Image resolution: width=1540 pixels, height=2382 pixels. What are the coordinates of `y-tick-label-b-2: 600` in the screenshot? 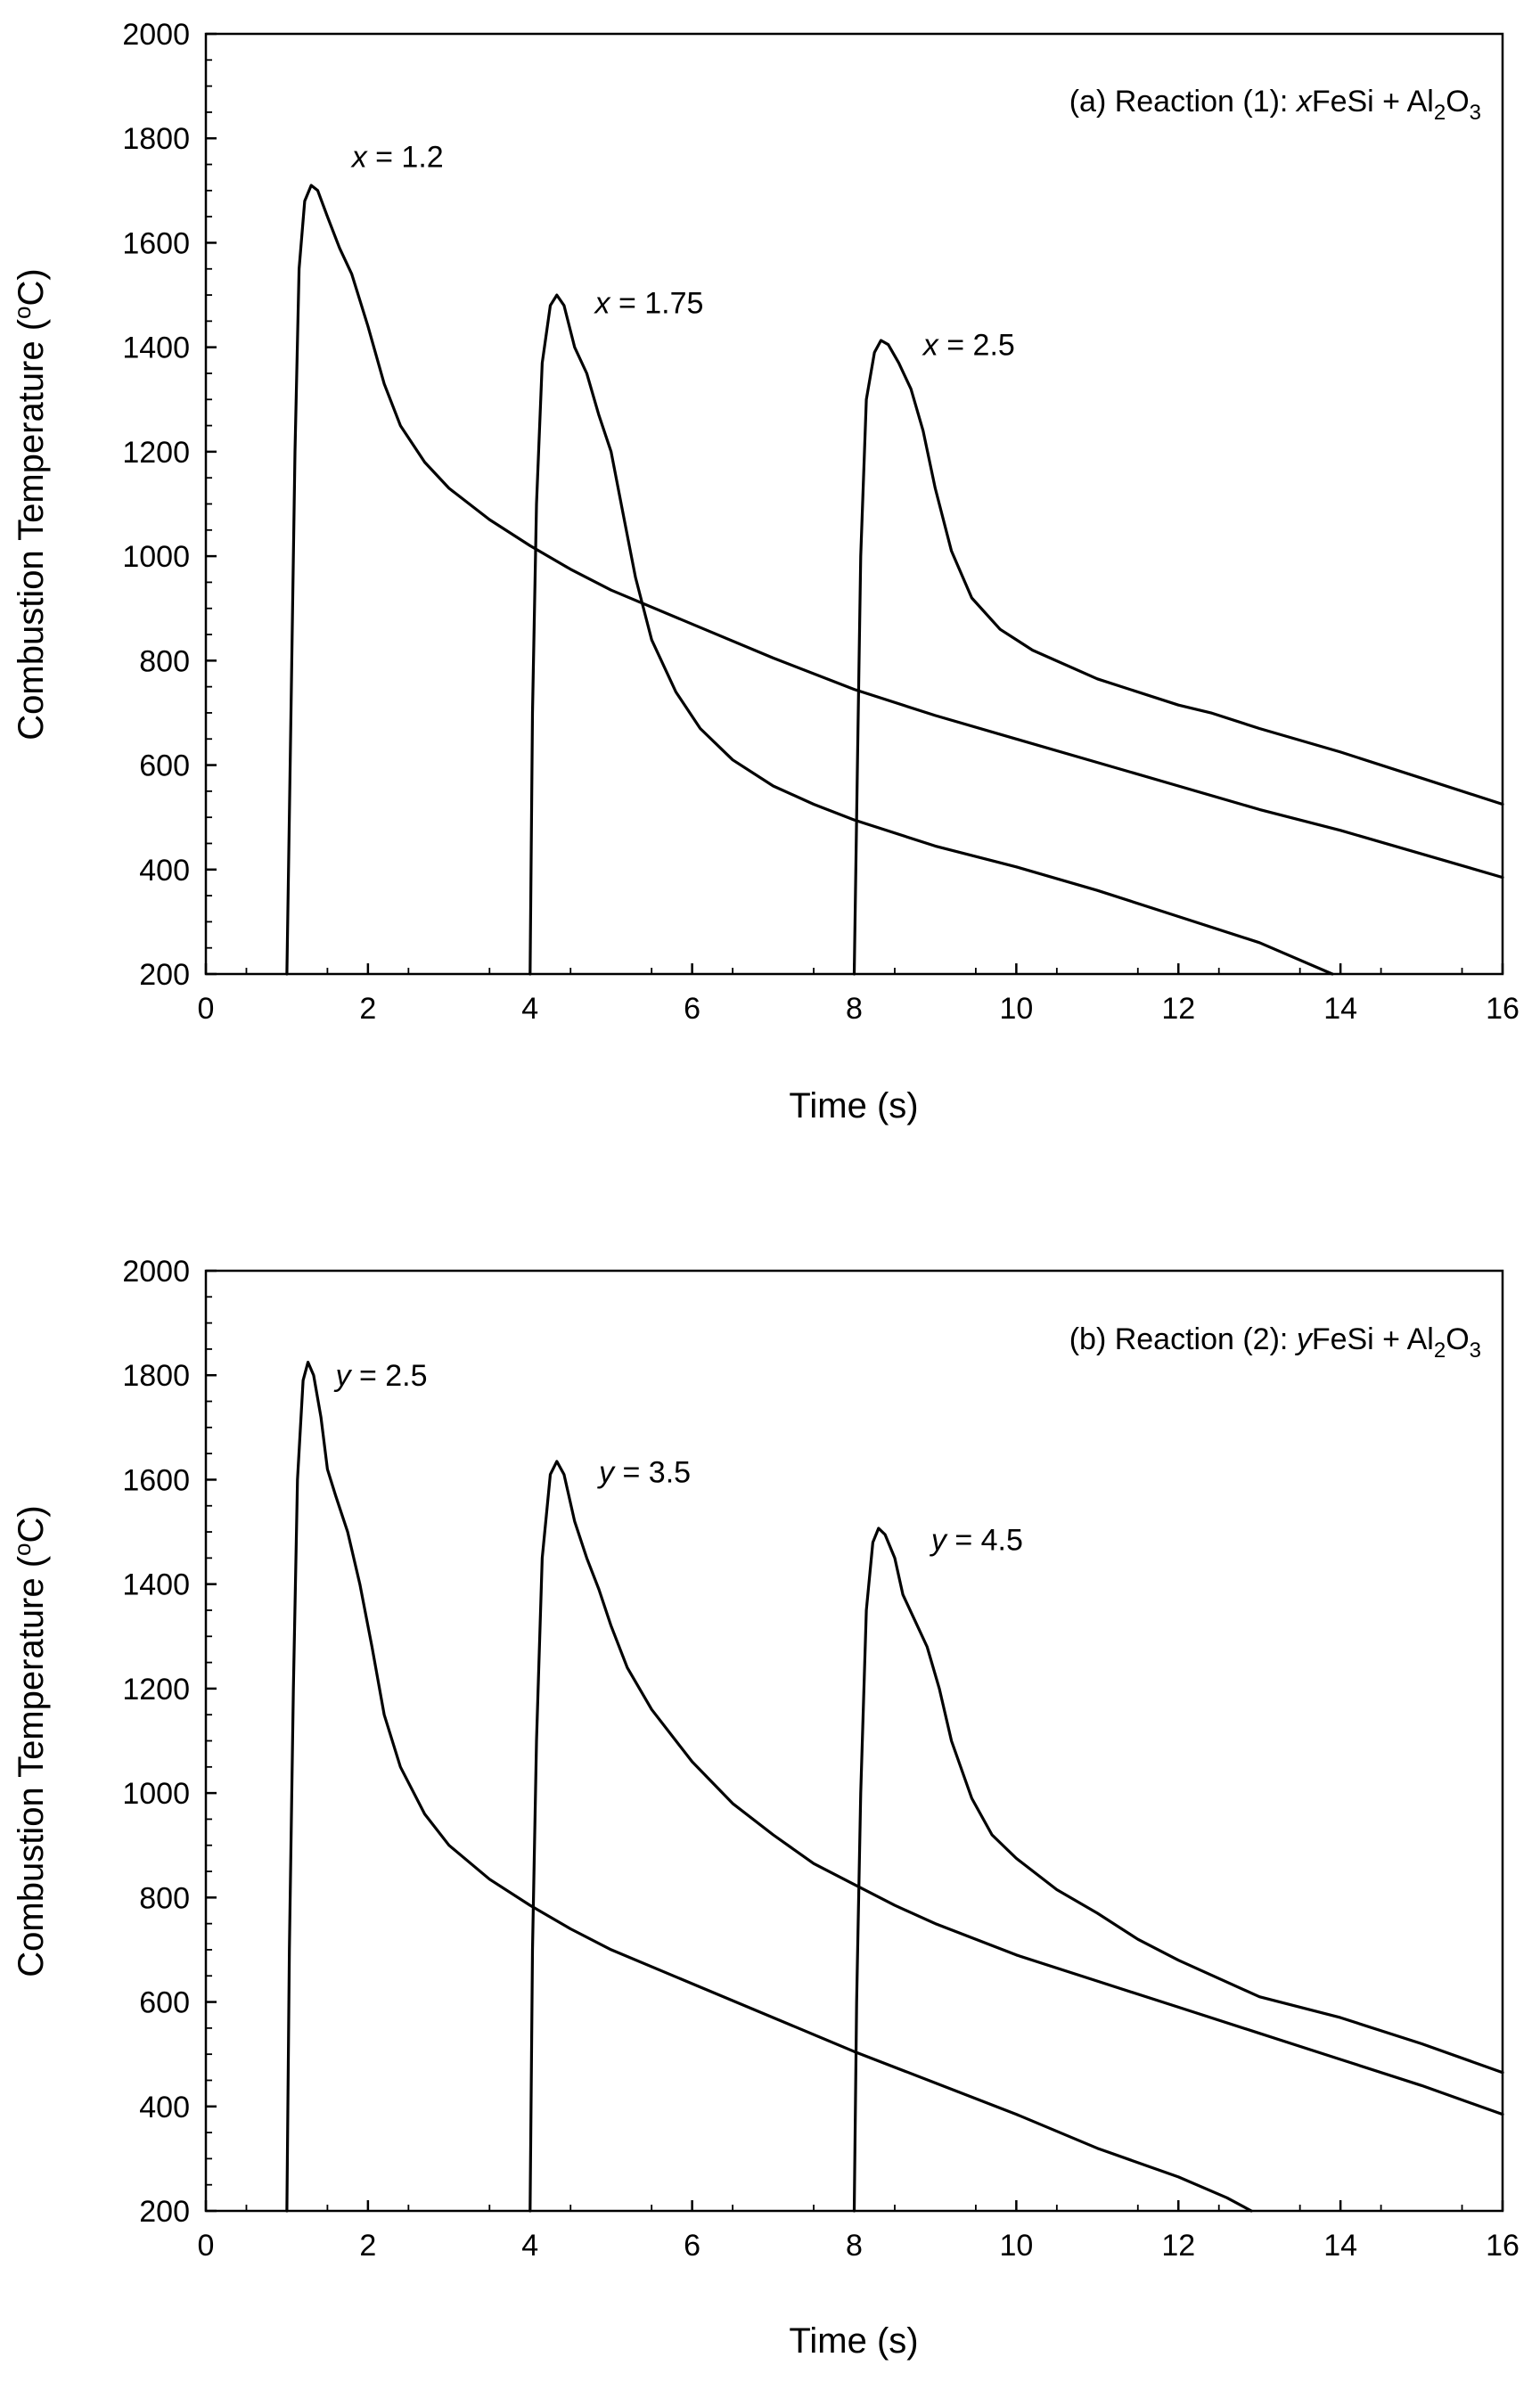 It's located at (164, 2003).